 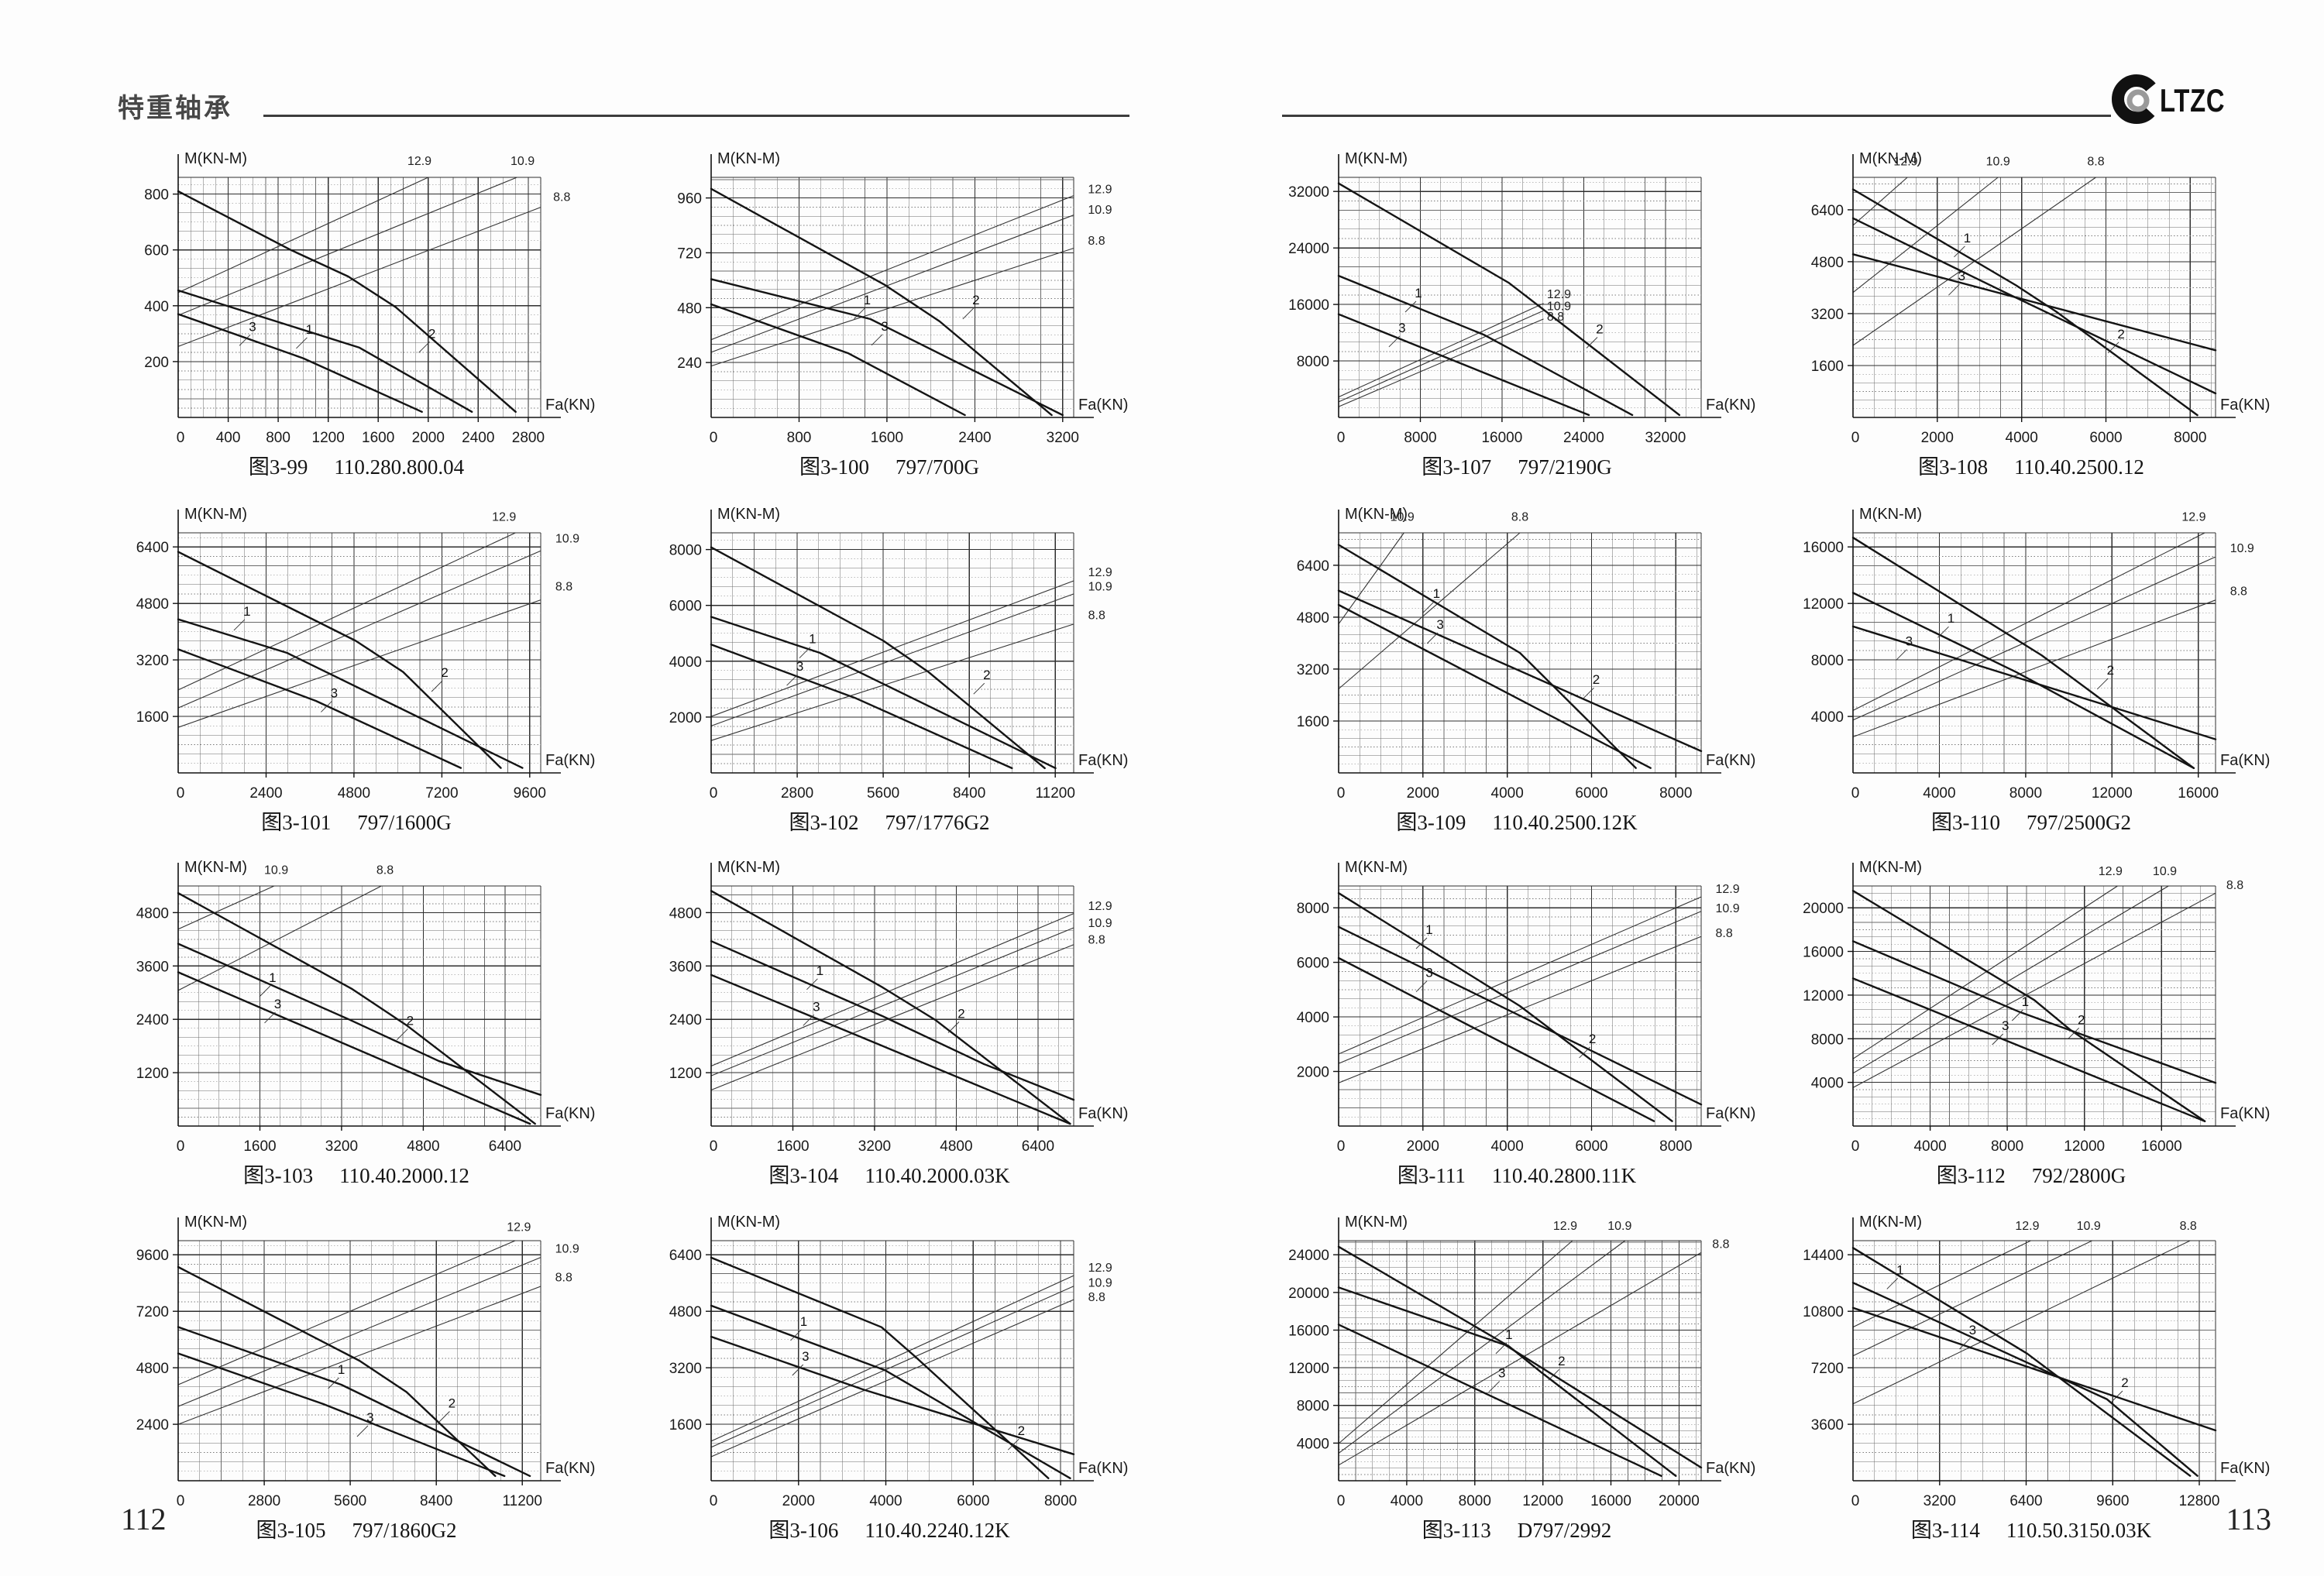 I want to click on chart-caption-model: 797/2500G2, so click(x=2079, y=822).